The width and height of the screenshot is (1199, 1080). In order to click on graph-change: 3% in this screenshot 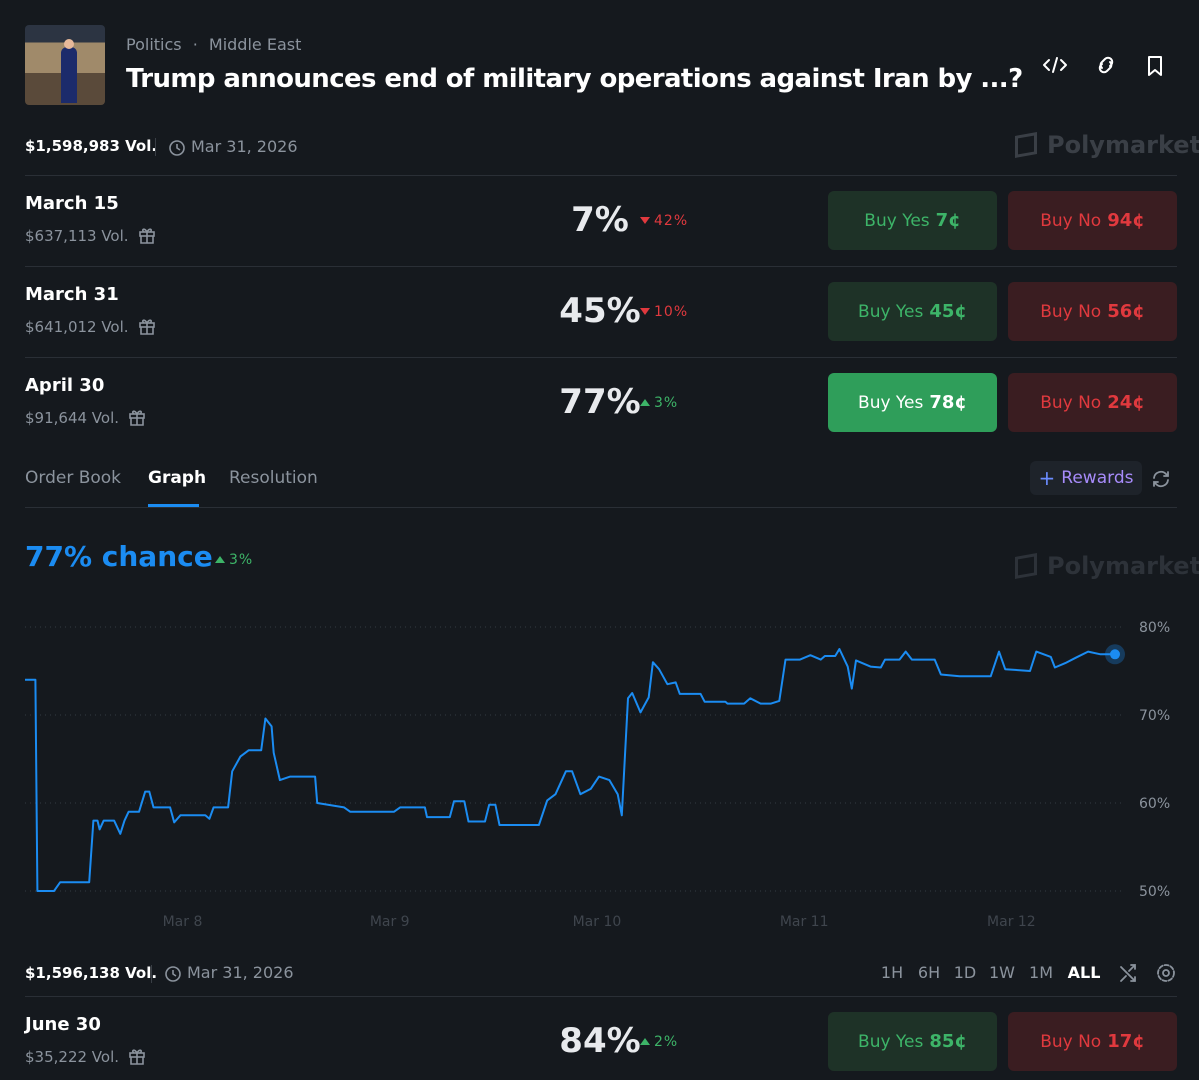, I will do `click(234, 560)`.